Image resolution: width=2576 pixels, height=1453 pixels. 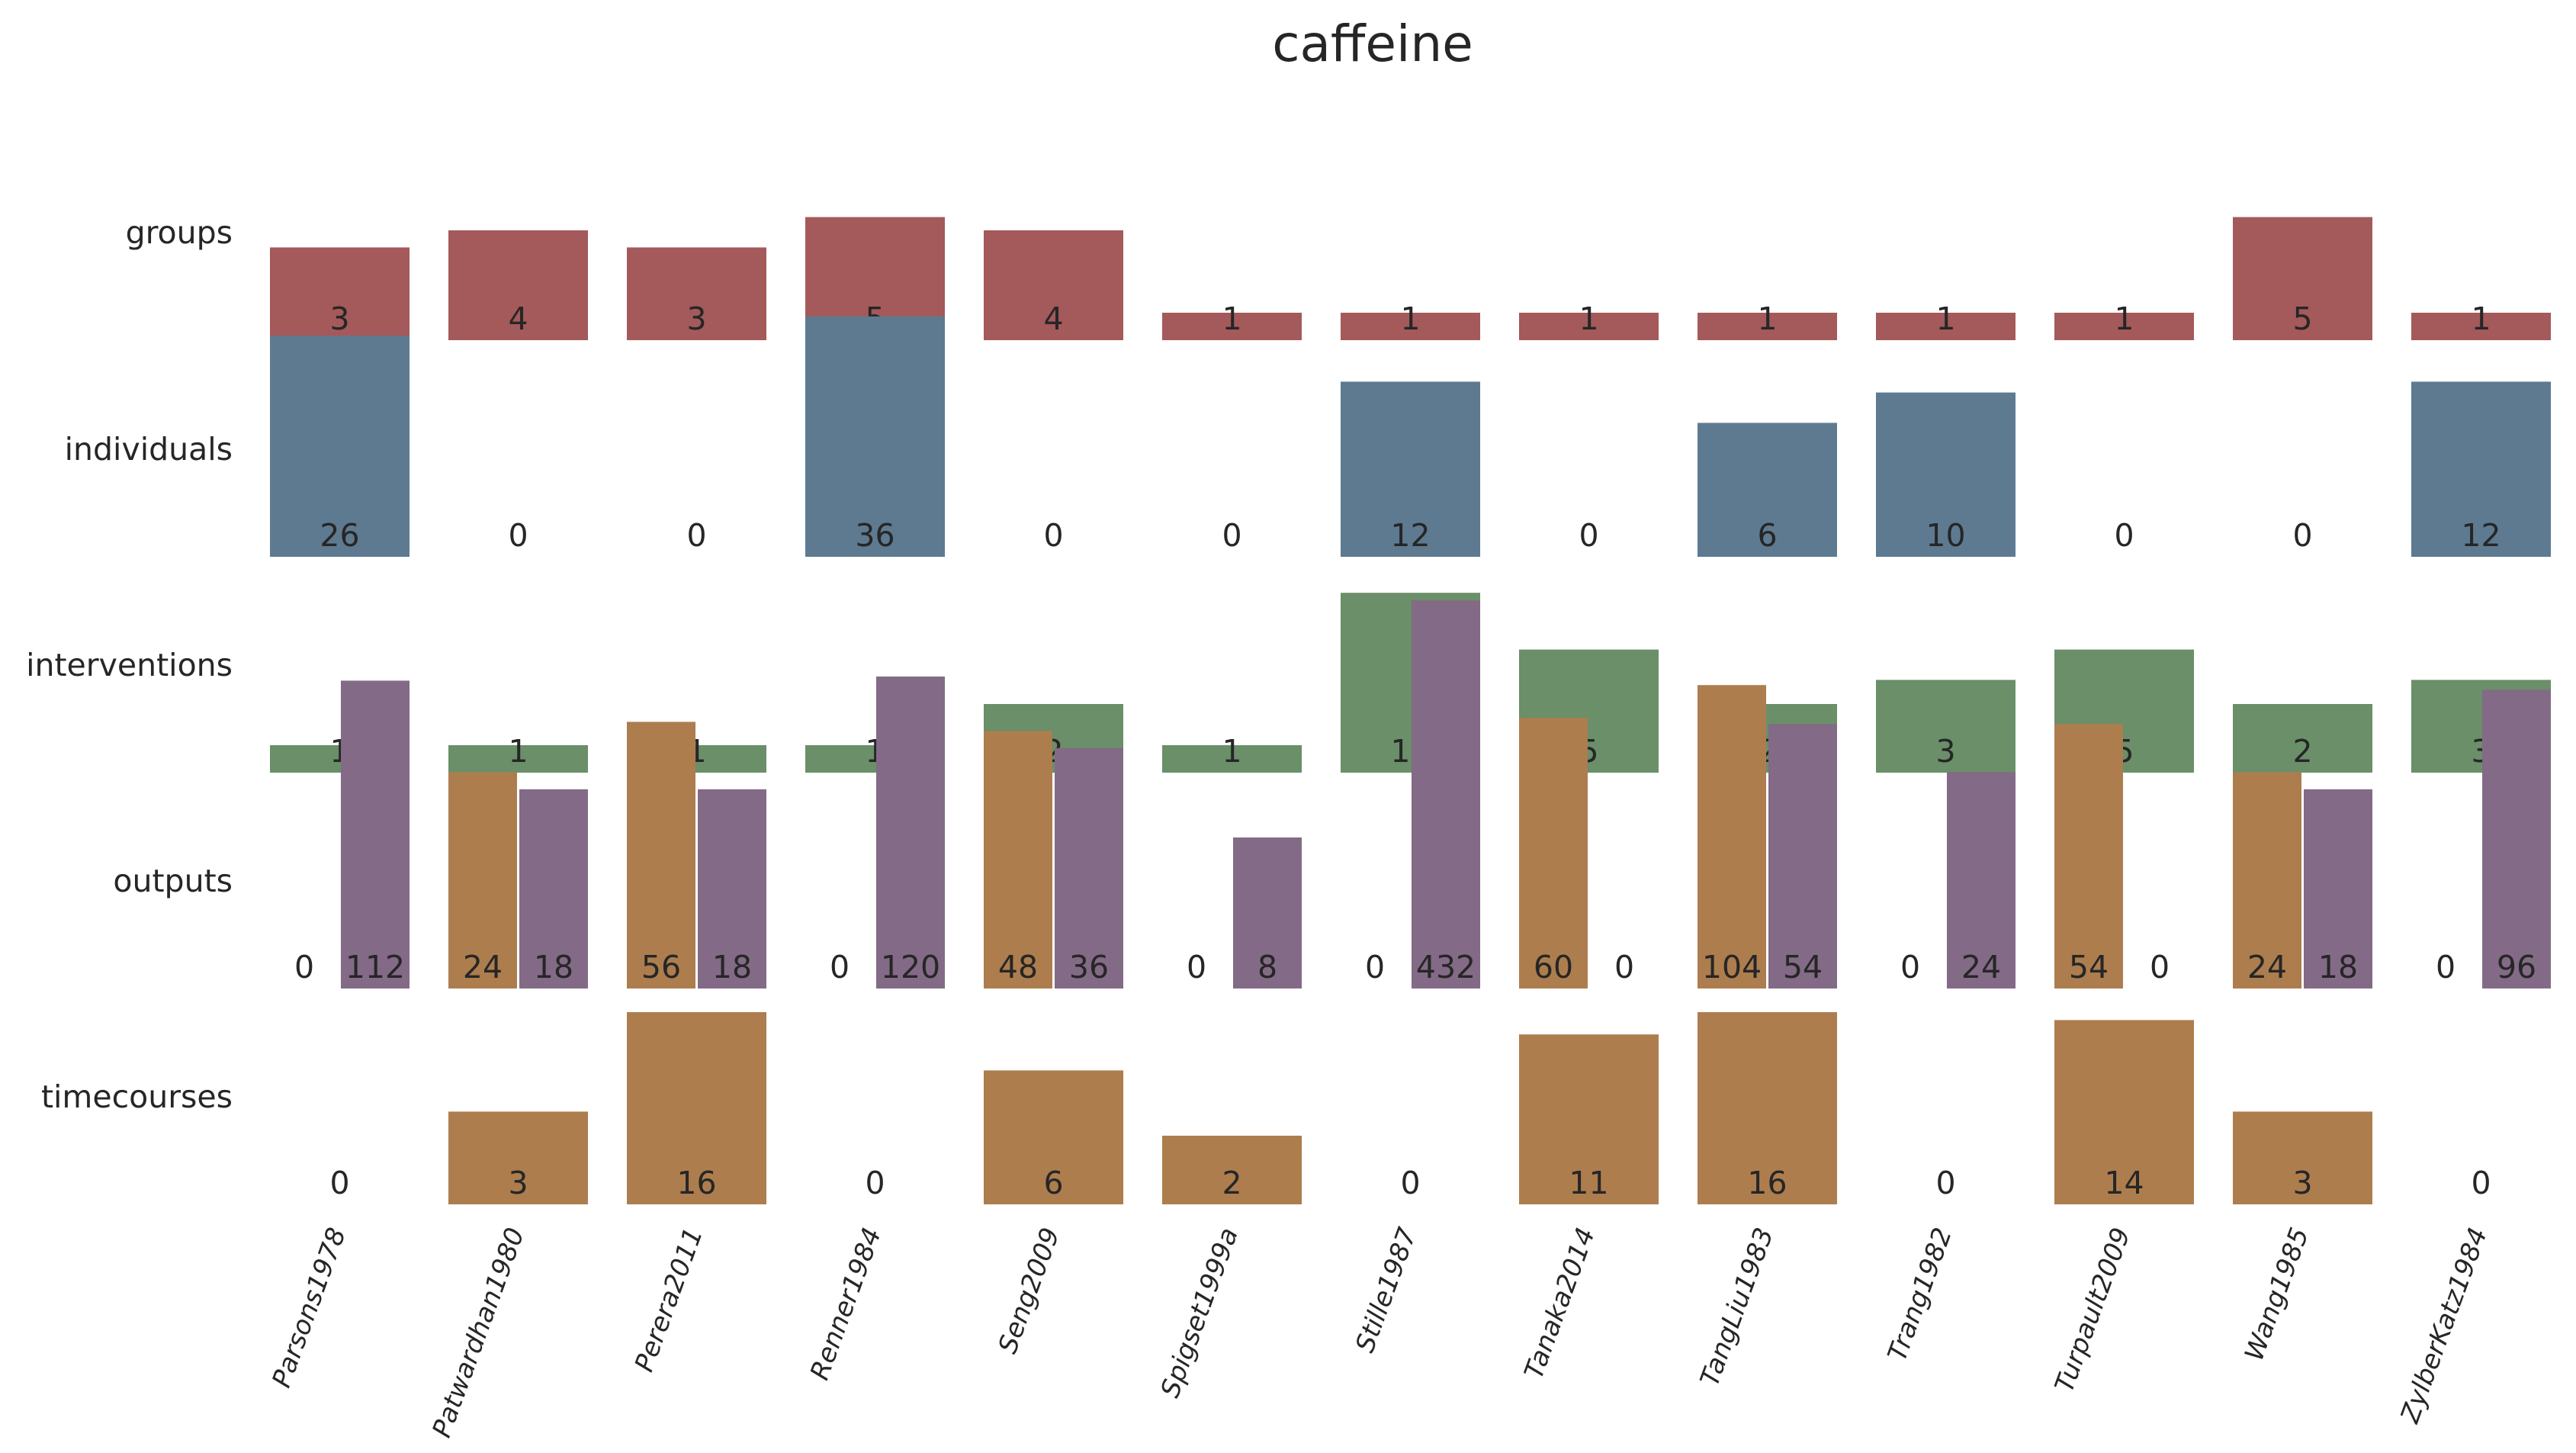 I want to click on value-label-interventions-Trang1982: 3, so click(x=1945, y=751).